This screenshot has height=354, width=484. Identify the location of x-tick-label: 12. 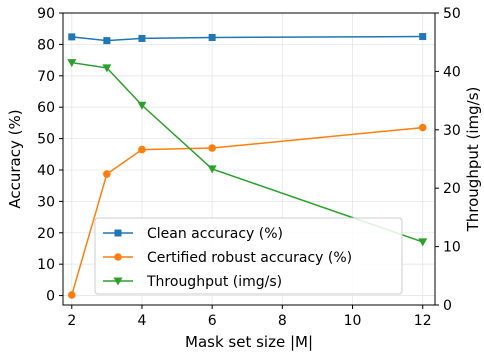
(423, 321).